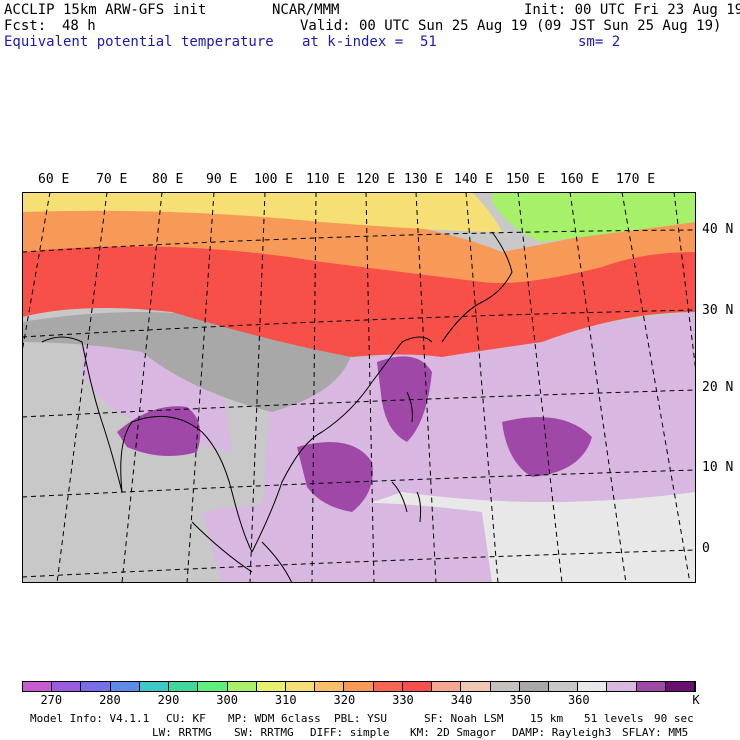 This screenshot has width=740, height=740. I want to click on shading-orange-band, so click(359, 239).